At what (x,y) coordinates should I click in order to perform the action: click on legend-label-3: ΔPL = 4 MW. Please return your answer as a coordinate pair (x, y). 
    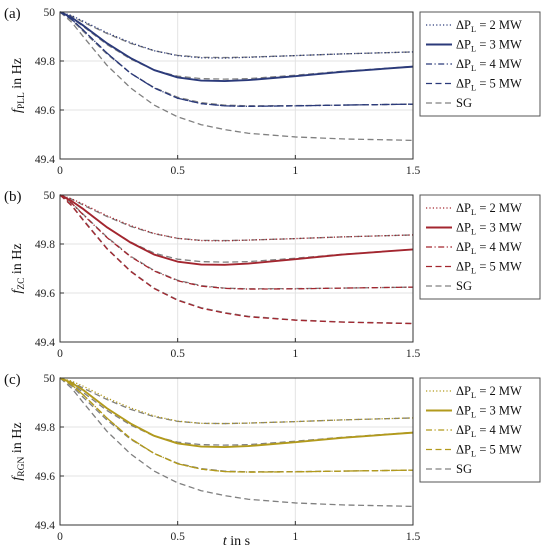
    Looking at the image, I should click on (489, 248).